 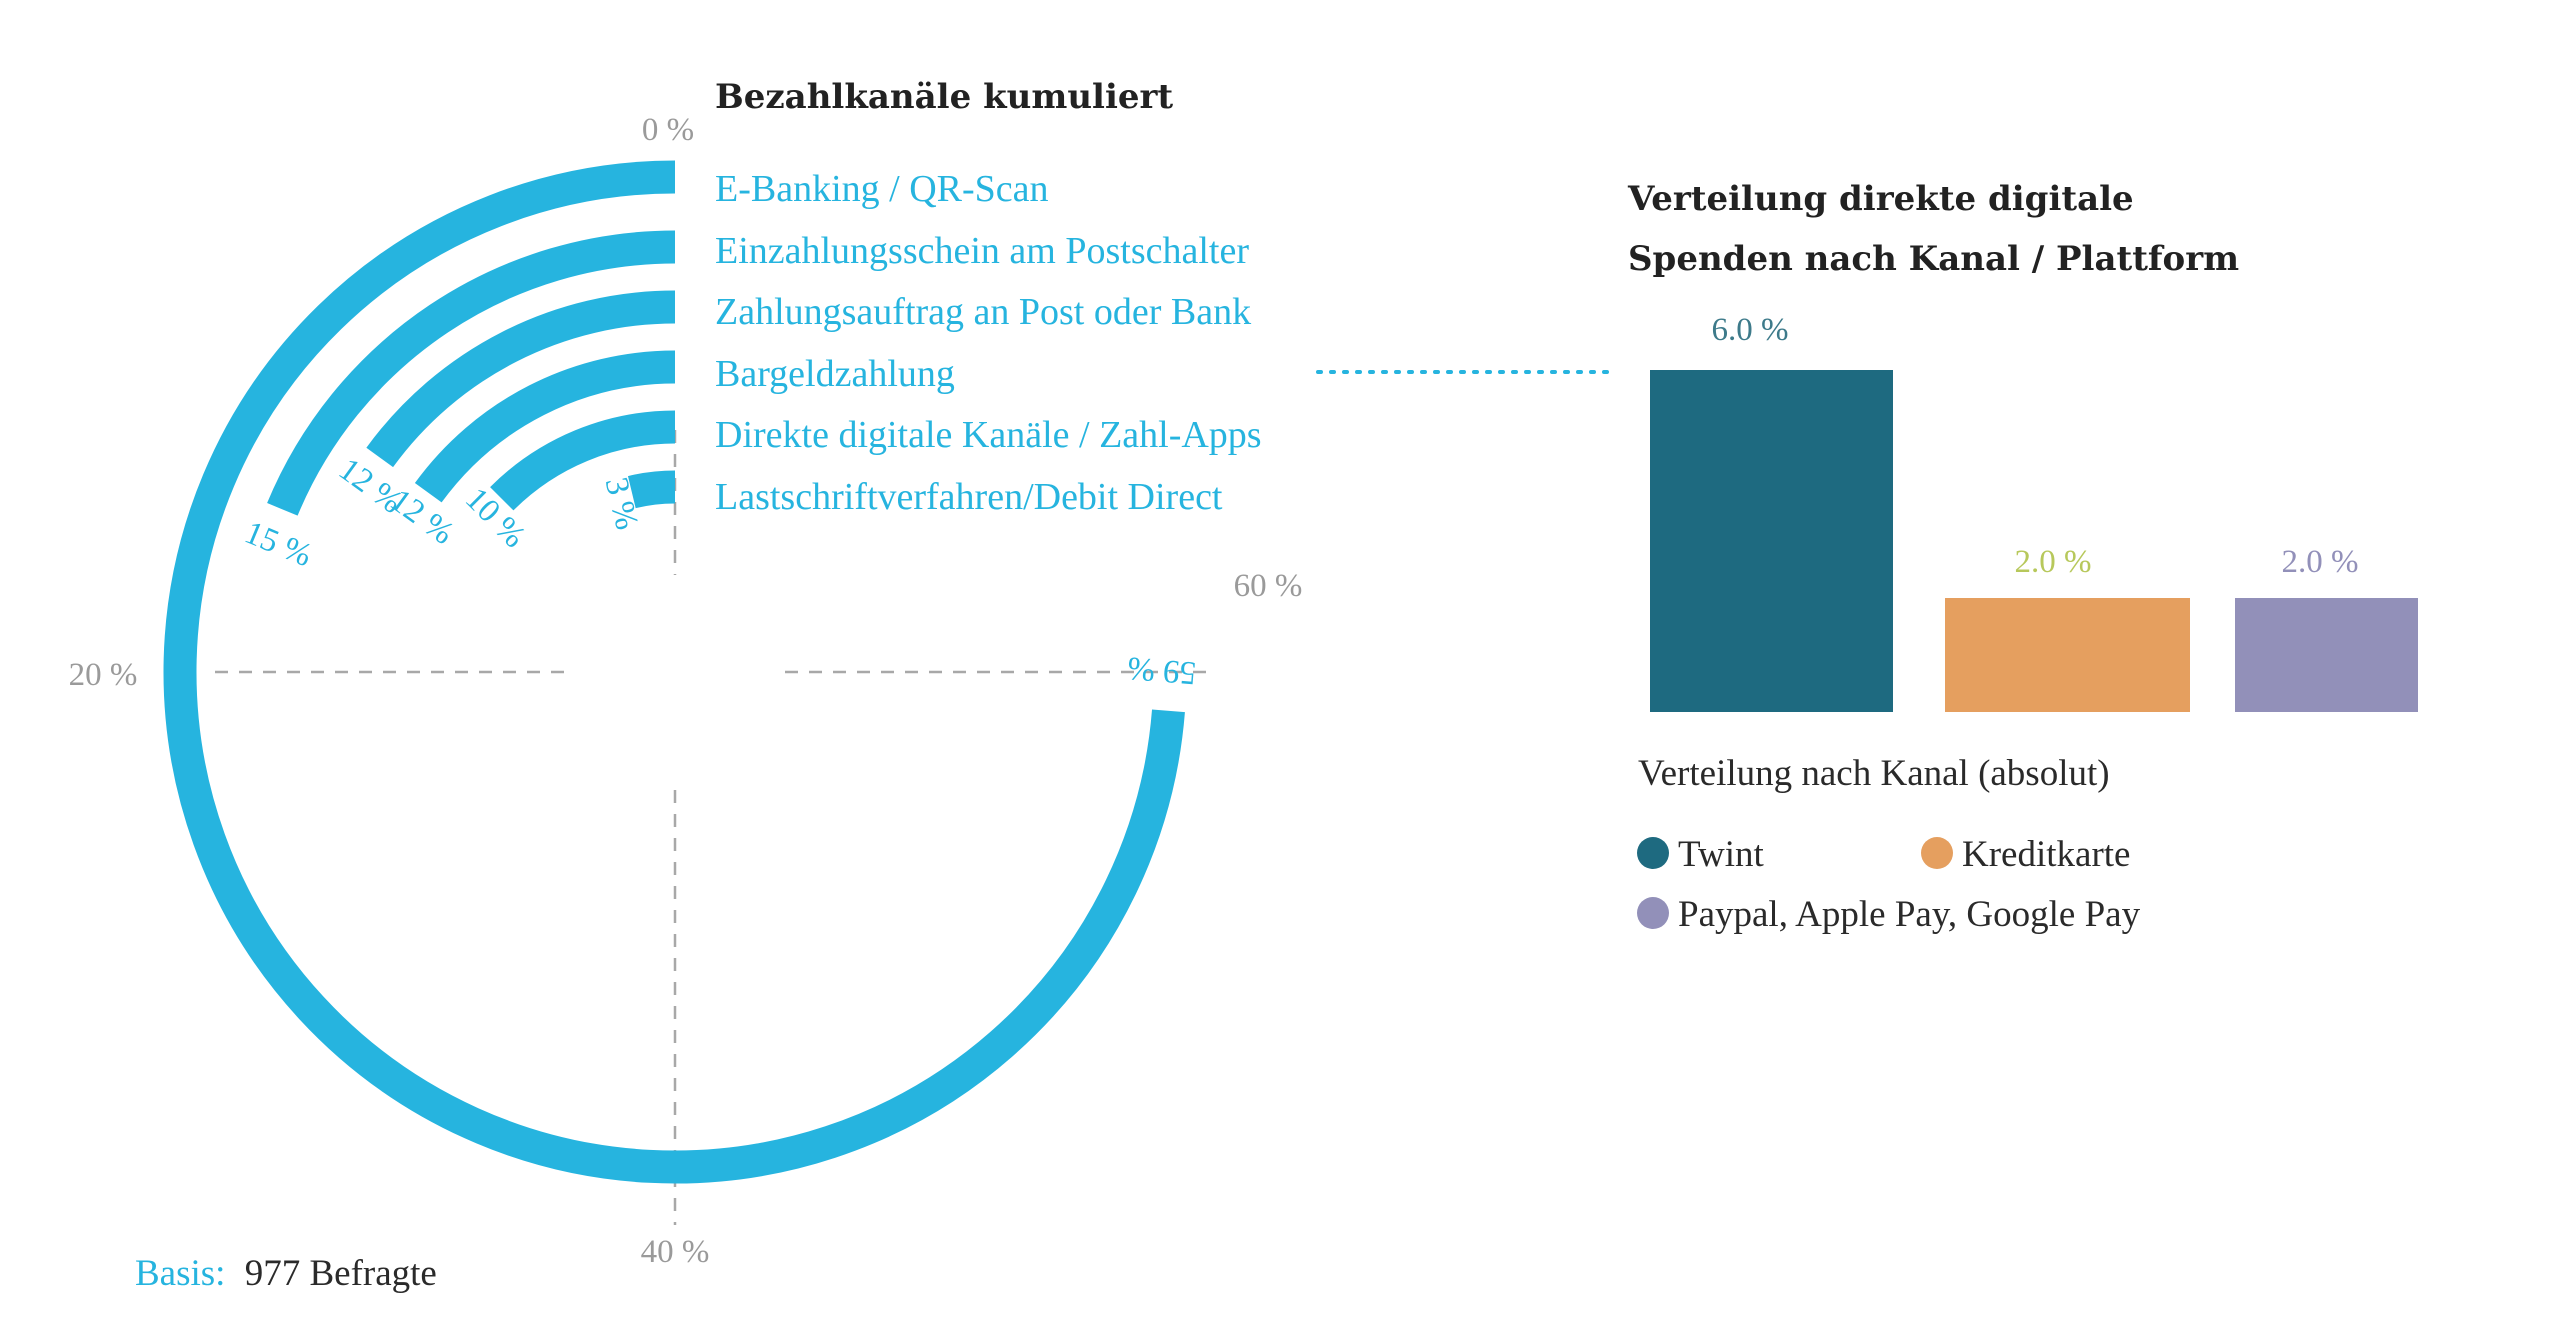 What do you see at coordinates (651, 489) in the screenshot?
I see `radial-bar-lastschrift` at bounding box center [651, 489].